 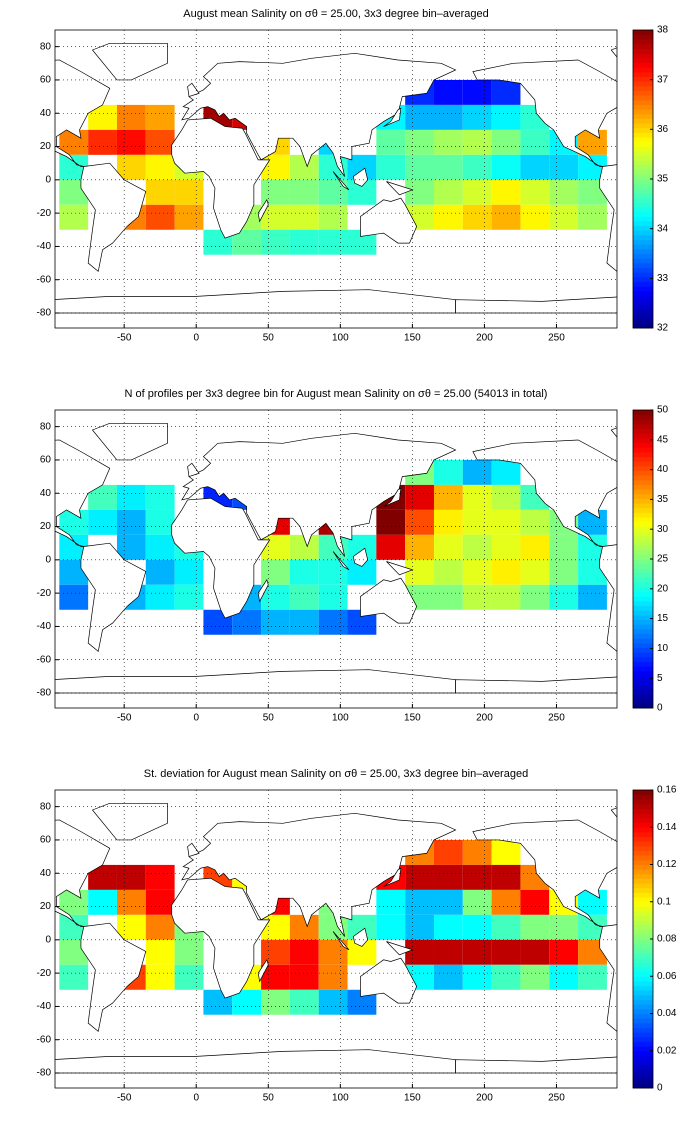 I want to click on y-tick-label: 0, so click(x=48, y=559).